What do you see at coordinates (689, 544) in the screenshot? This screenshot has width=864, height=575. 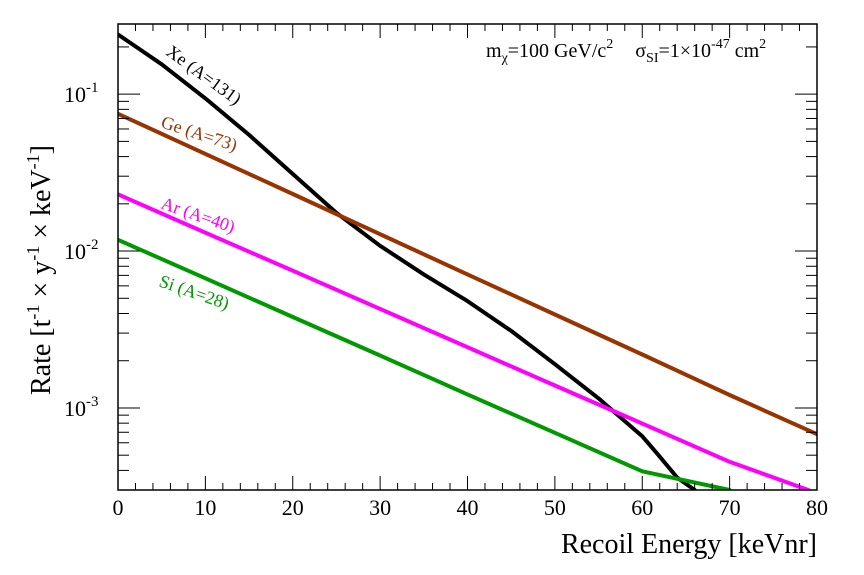 I see `x-axis-title: Recoil Energy [keVnr]` at bounding box center [689, 544].